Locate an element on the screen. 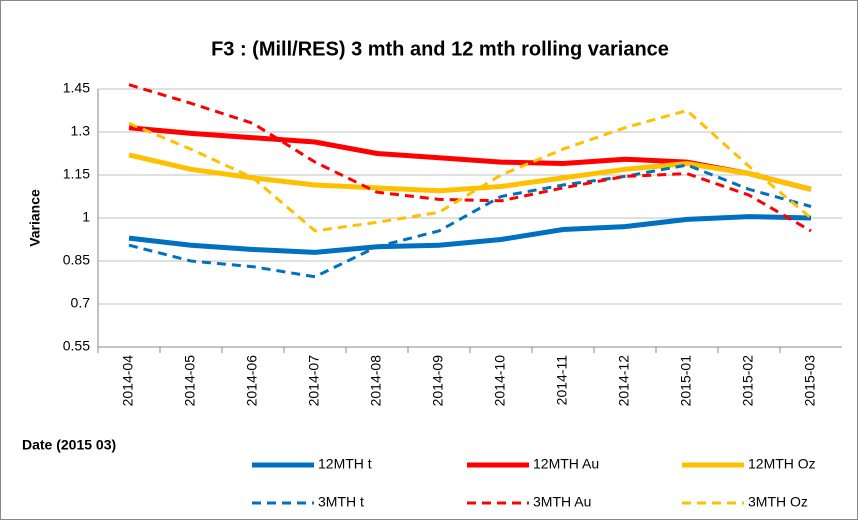 This screenshot has width=858, height=520. y-tick-label: 1.45 is located at coordinates (76, 88).